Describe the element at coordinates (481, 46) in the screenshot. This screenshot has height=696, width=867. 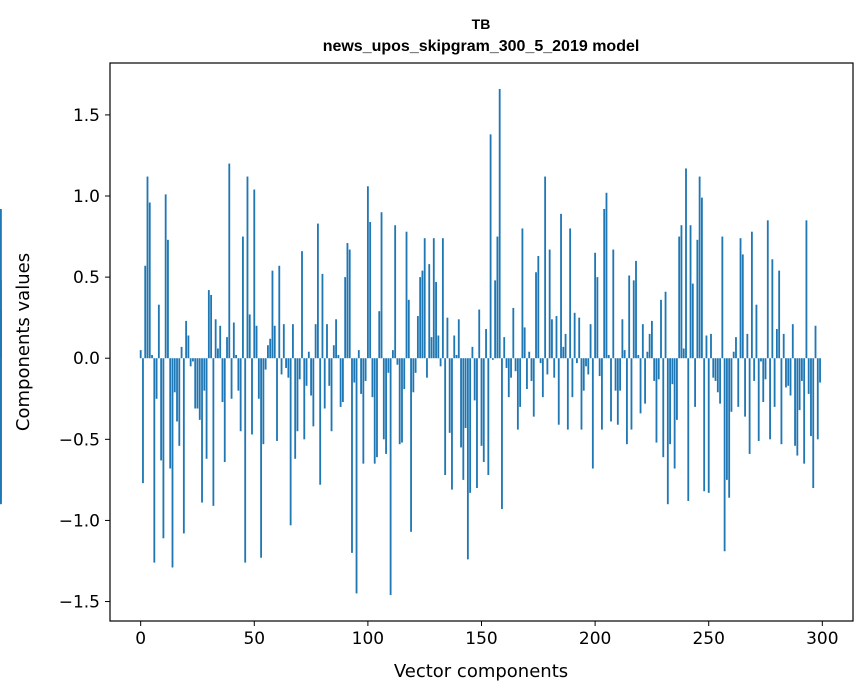
I see `chart-title-line2: news_upos_skipgram_300_5_2019 model` at that location.